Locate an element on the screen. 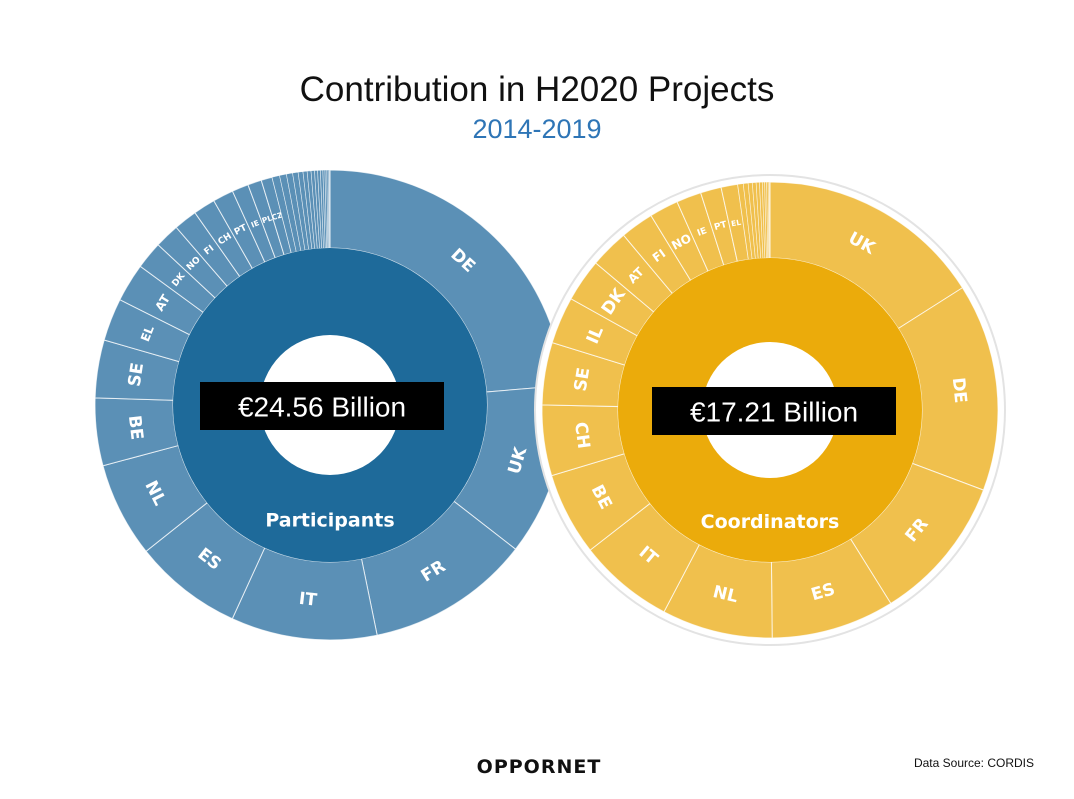 Image resolution: width=1074 pixels, height=799 pixels. inner-label-participants: Participants is located at coordinates (329, 521).